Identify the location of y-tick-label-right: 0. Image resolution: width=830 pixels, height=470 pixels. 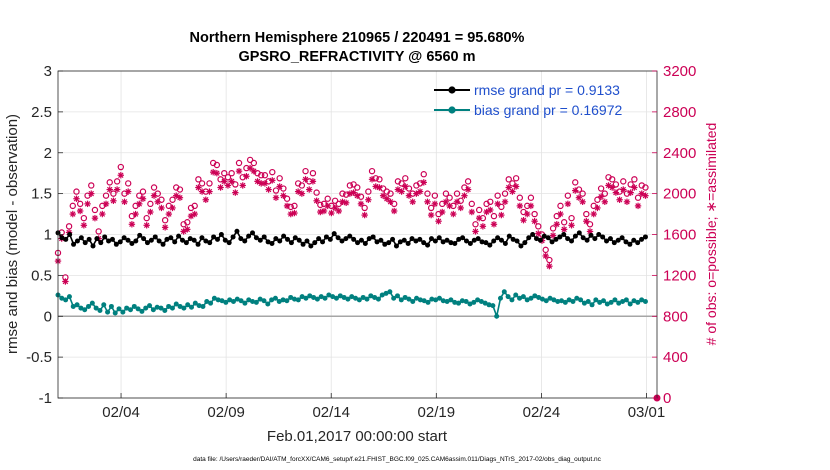
(667, 398).